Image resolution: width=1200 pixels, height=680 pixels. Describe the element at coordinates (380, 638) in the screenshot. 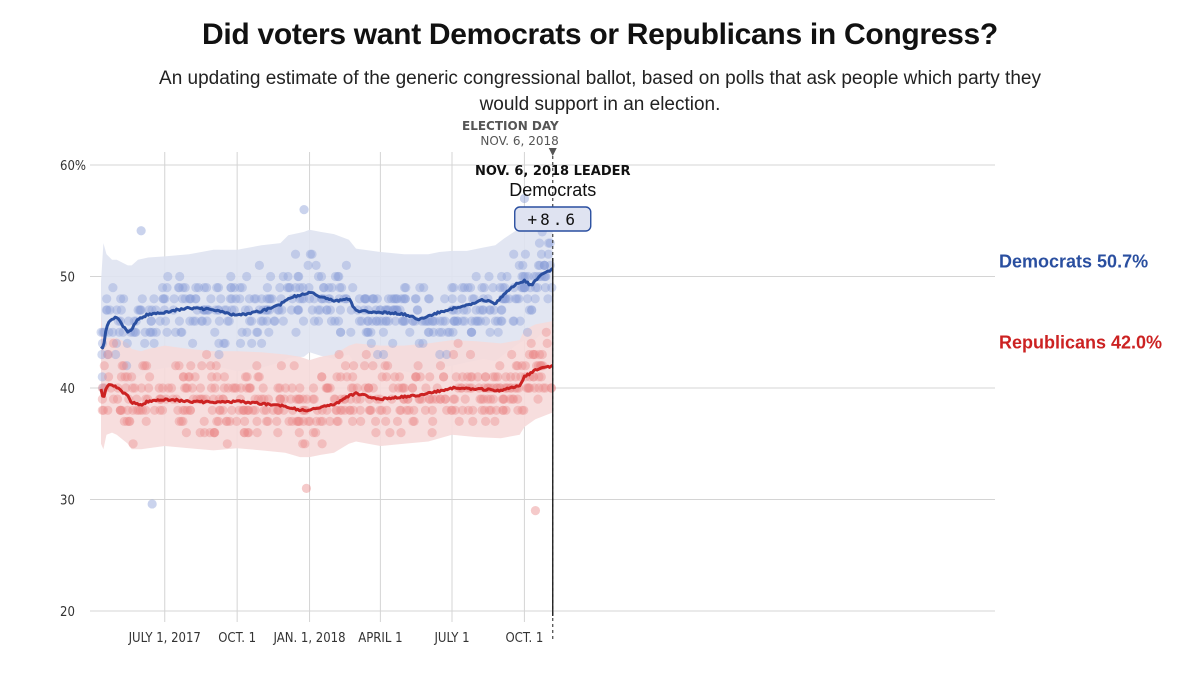

I see `x-tick-label: APRIL 1` at that location.